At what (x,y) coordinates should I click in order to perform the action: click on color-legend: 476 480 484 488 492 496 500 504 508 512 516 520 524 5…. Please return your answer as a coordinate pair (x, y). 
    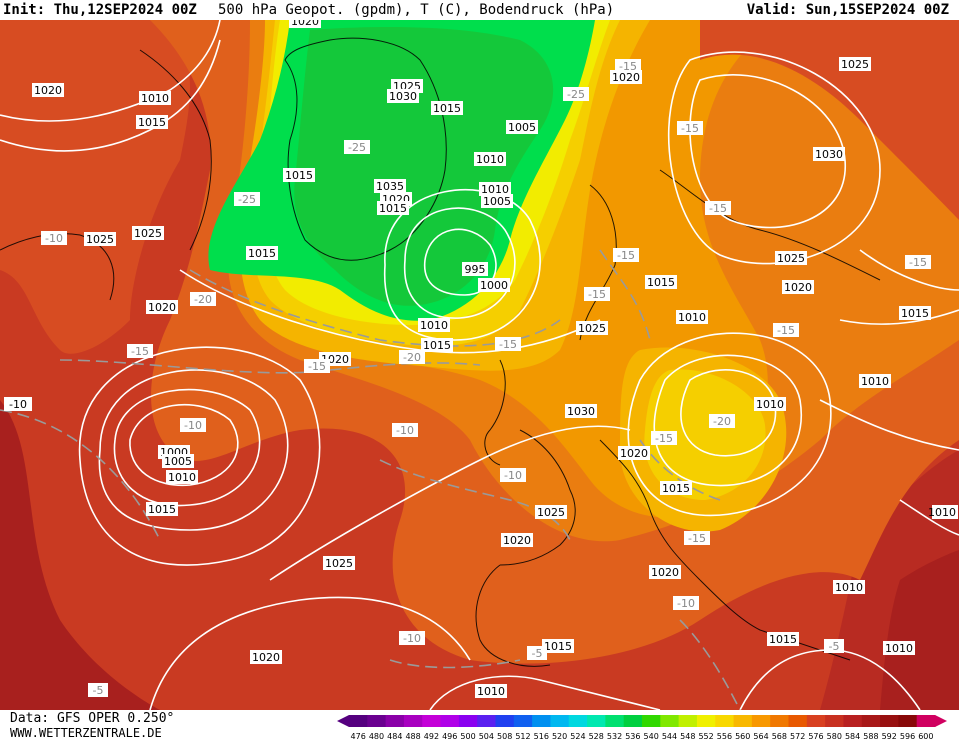
    Looking at the image, I should click on (642, 728).